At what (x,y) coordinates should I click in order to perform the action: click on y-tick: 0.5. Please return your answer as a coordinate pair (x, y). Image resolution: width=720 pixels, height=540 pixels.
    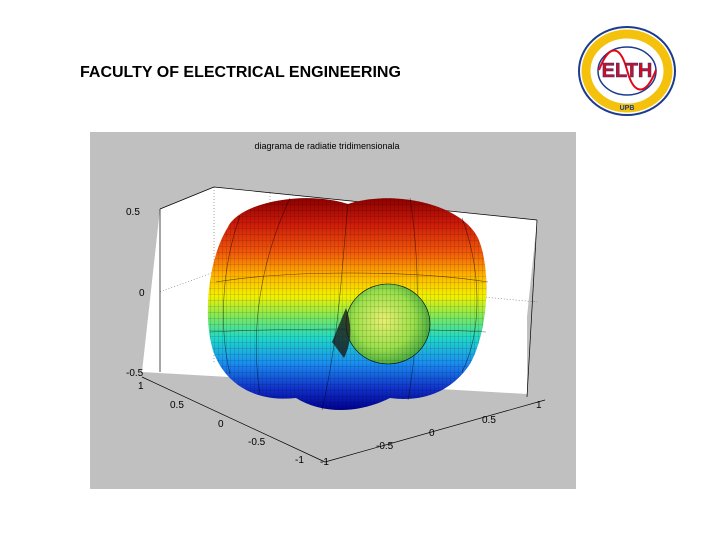
    Looking at the image, I should click on (489, 420).